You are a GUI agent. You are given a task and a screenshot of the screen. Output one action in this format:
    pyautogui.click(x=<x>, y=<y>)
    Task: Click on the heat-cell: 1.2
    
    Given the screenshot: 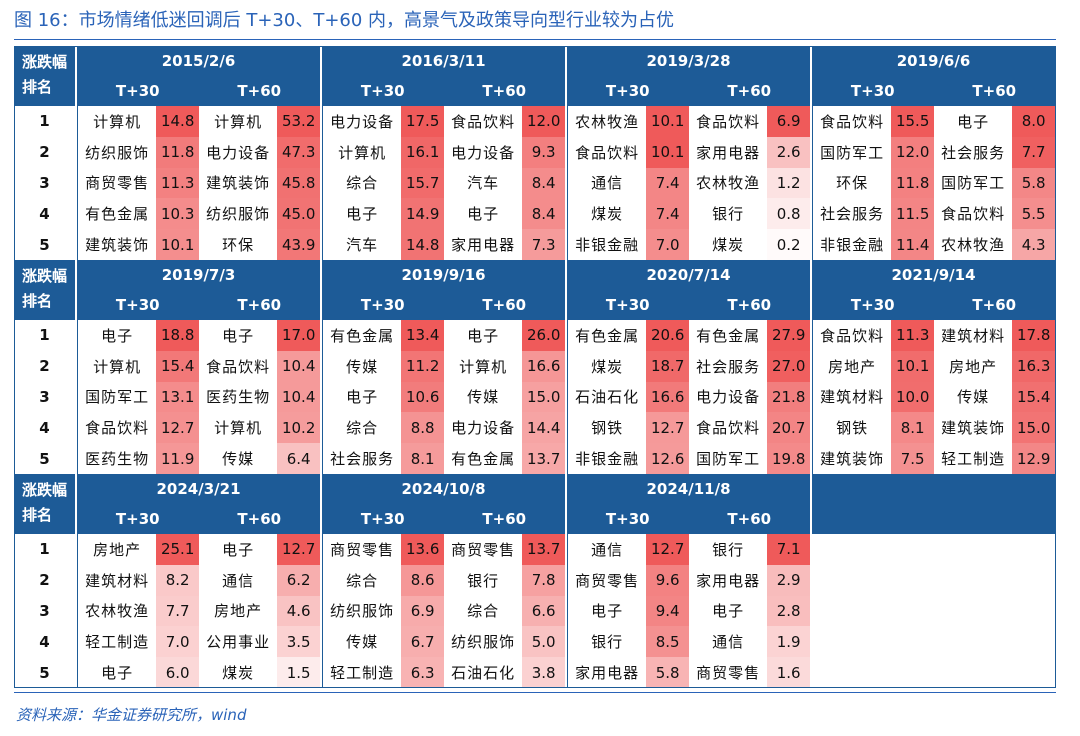 What is the action you would take?
    pyautogui.click(x=788, y=183)
    